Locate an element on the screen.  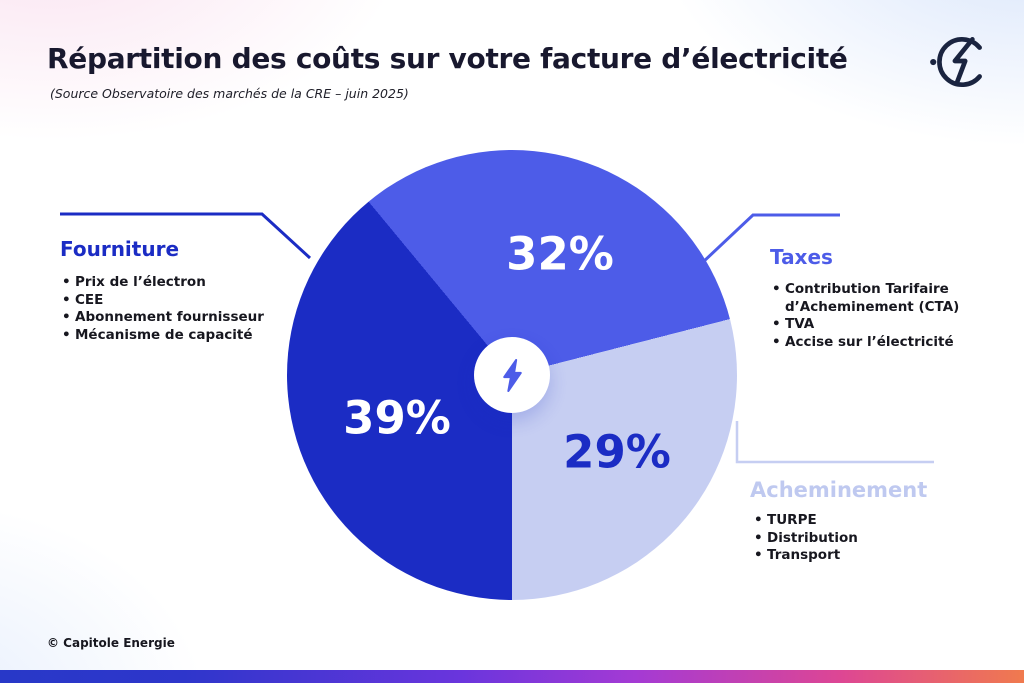
list-item: Abonnement fournisseur is located at coordinates (170, 318).